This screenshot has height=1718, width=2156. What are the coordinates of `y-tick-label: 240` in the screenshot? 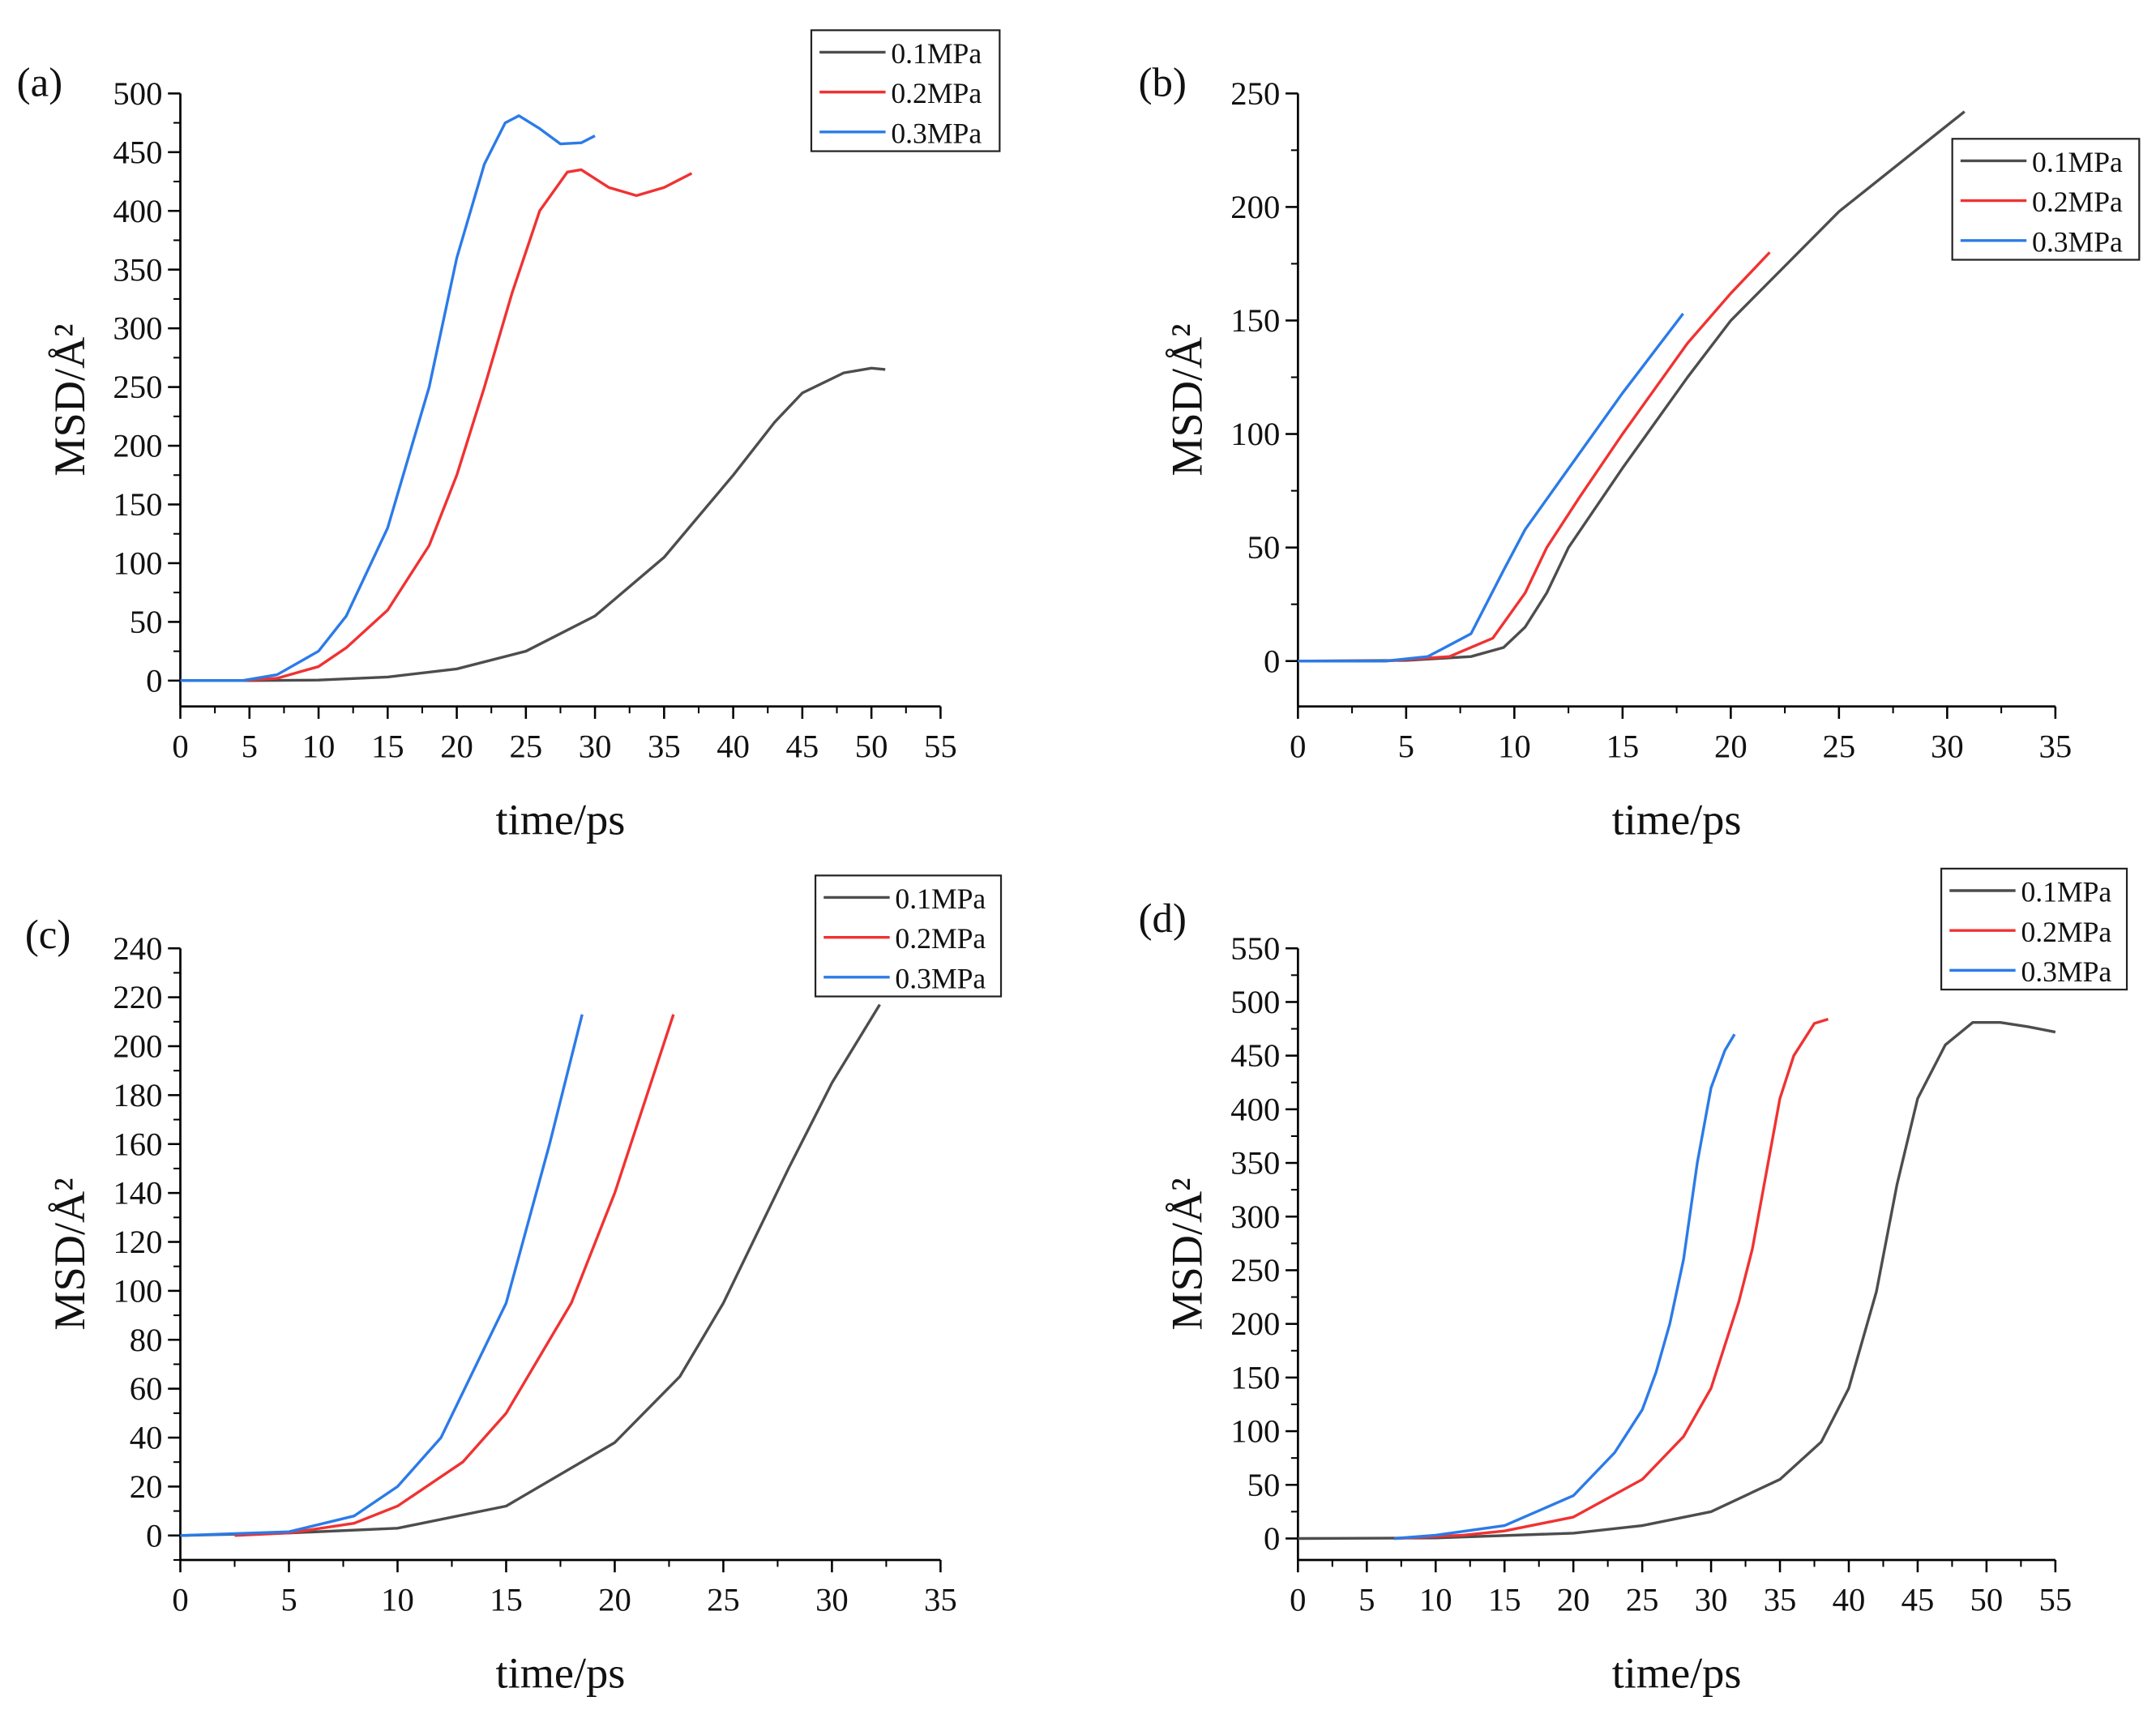 It's located at (137, 948).